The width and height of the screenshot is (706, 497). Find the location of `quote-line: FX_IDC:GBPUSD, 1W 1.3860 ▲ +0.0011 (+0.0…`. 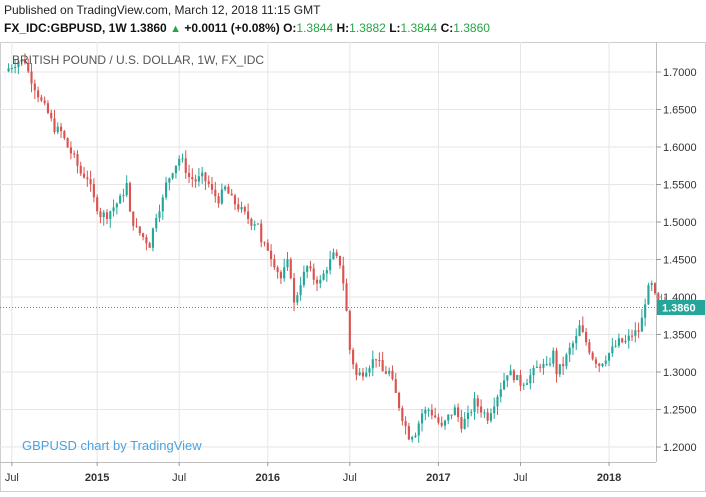

quote-line: FX_IDC:GBPUSD, 1W 1.3860 ▲ +0.0011 (+0.0… is located at coordinates (247, 28).